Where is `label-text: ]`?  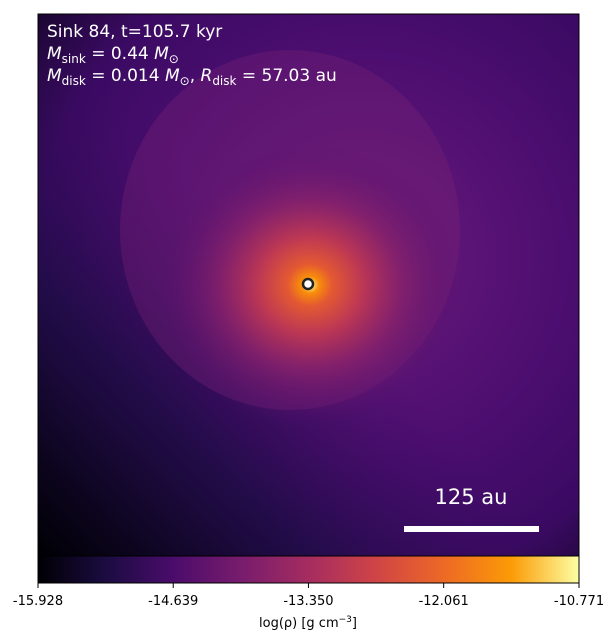 label-text: ] is located at coordinates (354, 623).